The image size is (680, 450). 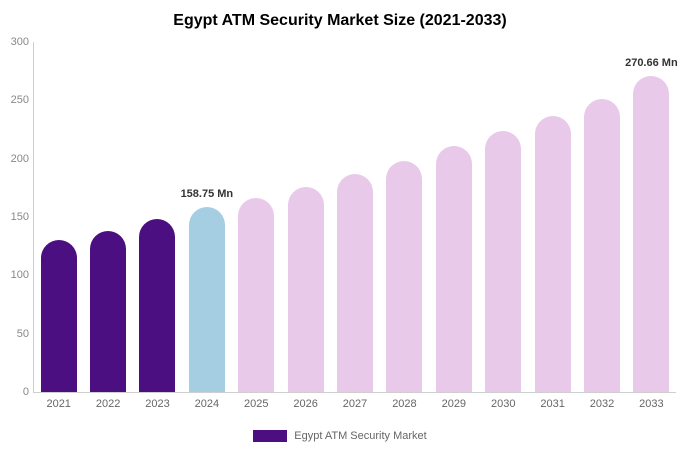 I want to click on bar-2026, so click(x=305, y=289).